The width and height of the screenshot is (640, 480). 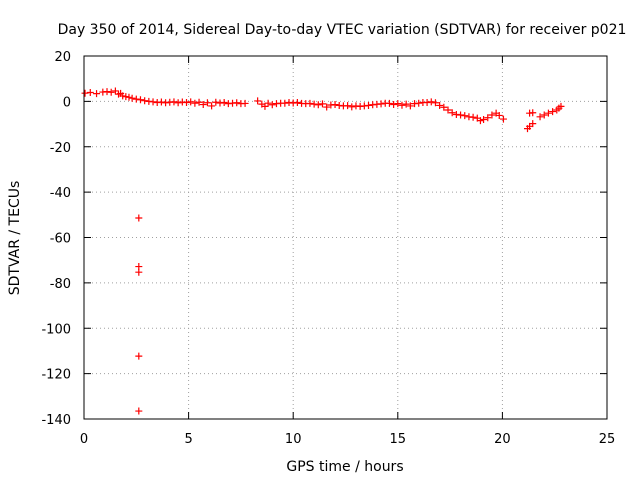 What do you see at coordinates (56, 375) in the screenshot?
I see `y-tick-label: -120` at bounding box center [56, 375].